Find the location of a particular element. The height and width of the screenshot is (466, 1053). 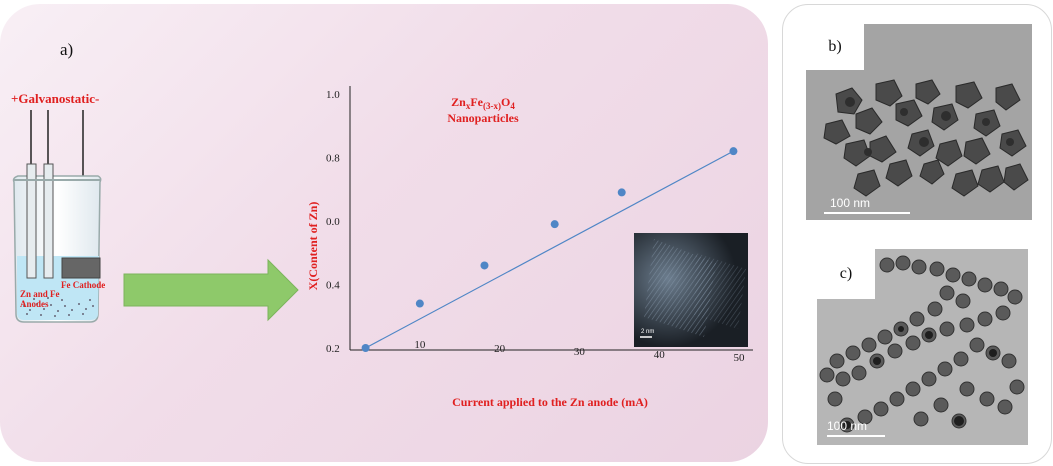

panel-c-label: c) is located at coordinates (846, 274).